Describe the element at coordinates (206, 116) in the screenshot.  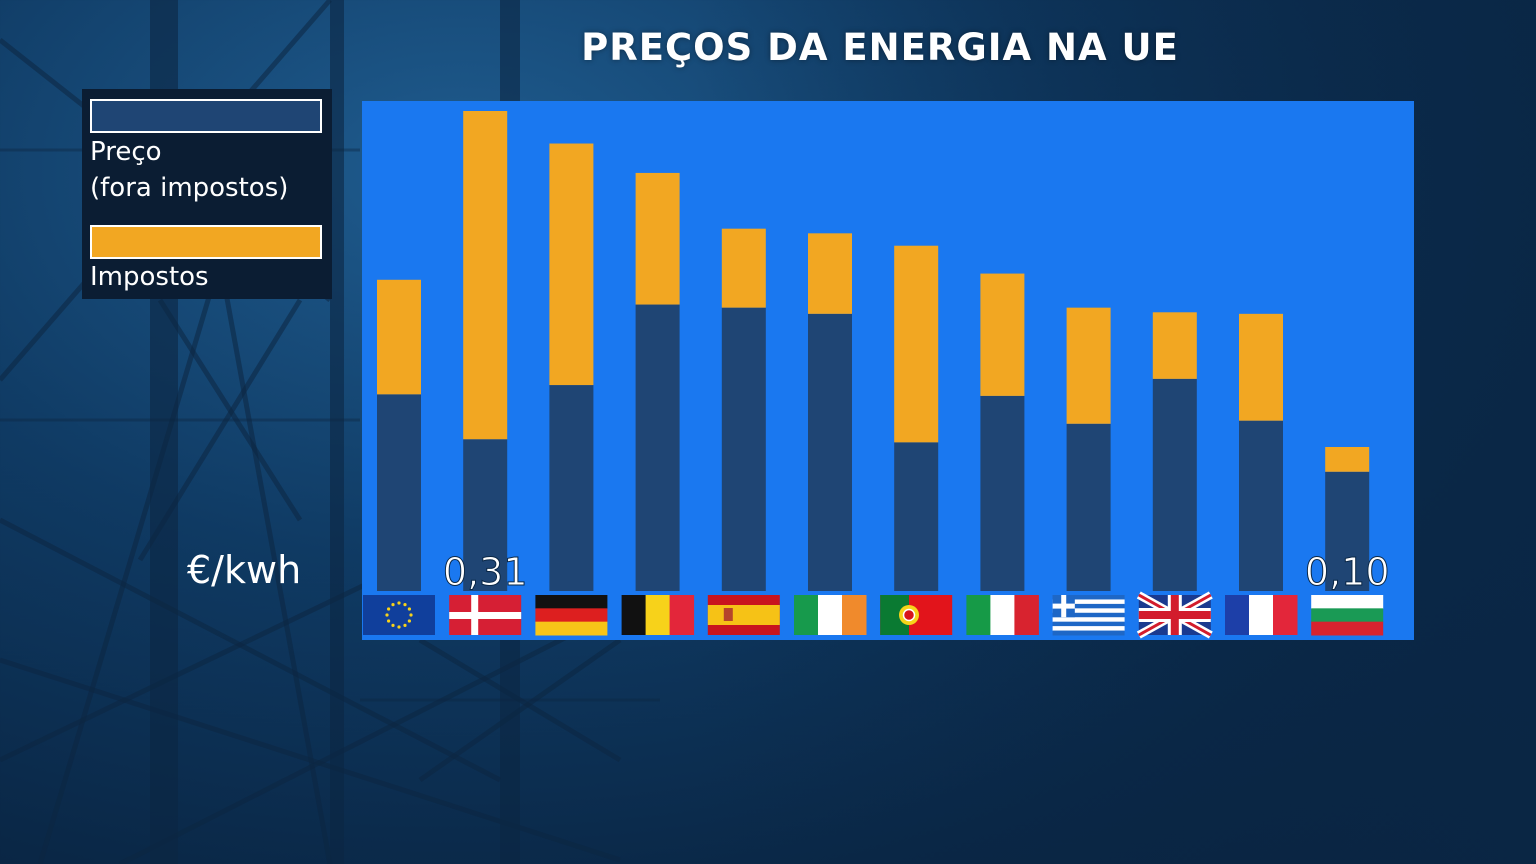
I see `legend-swatch-price` at that location.